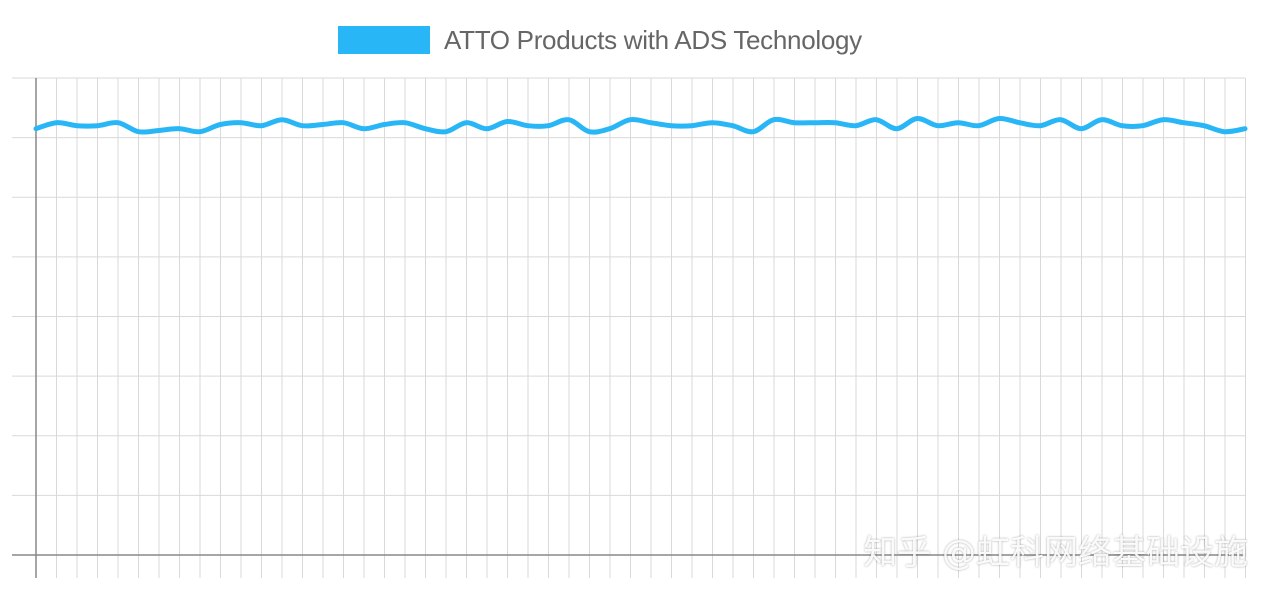 The image size is (1280, 604). I want to click on legend-swatch, so click(384, 40).